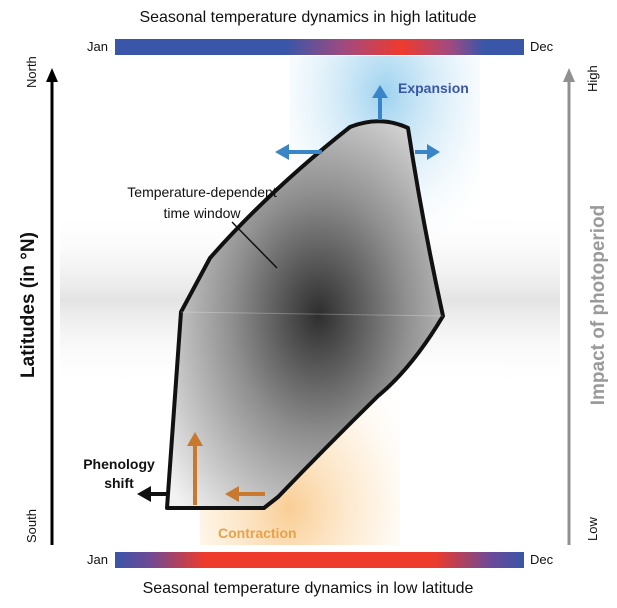 Image resolution: width=617 pixels, height=608 pixels. Describe the element at coordinates (31, 72) in the screenshot. I see `latitude-axis-top-label: North` at that location.